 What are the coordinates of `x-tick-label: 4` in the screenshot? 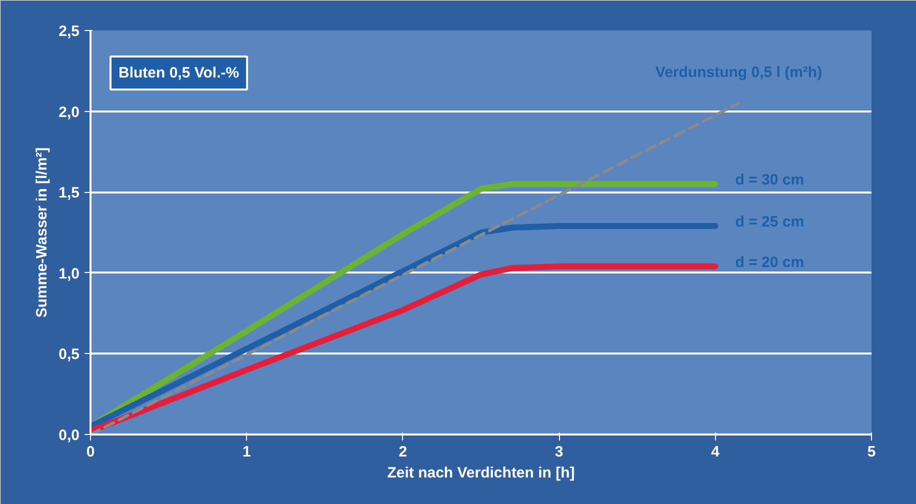 It's located at (715, 452).